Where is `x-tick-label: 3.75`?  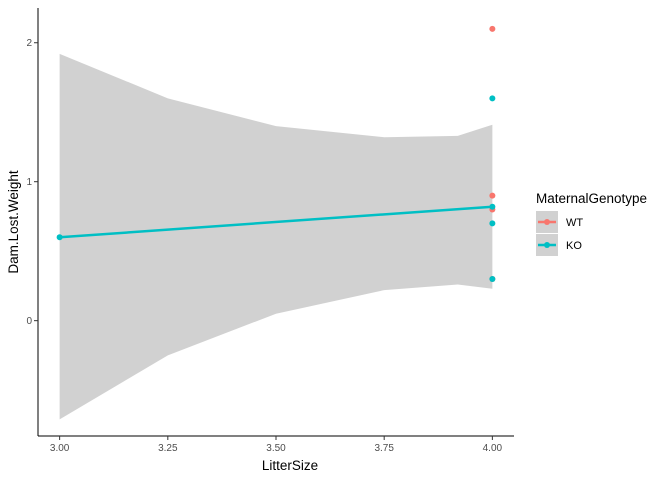 x-tick-label: 3.75 is located at coordinates (384, 448).